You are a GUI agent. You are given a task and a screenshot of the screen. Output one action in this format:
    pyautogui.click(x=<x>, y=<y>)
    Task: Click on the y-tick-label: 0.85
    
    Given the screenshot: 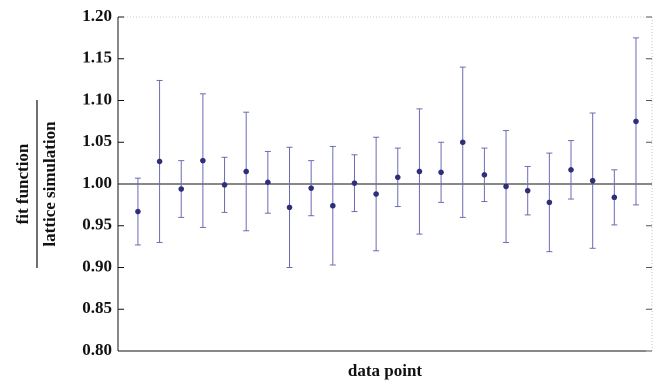 What is the action you would take?
    pyautogui.click(x=97, y=307)
    